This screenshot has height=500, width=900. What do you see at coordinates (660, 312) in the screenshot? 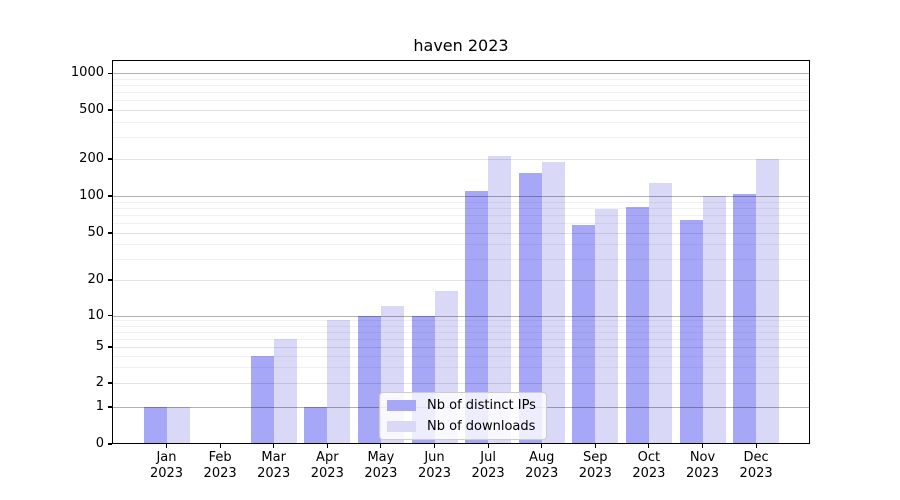
I see `bar-downloads-oct` at bounding box center [660, 312].